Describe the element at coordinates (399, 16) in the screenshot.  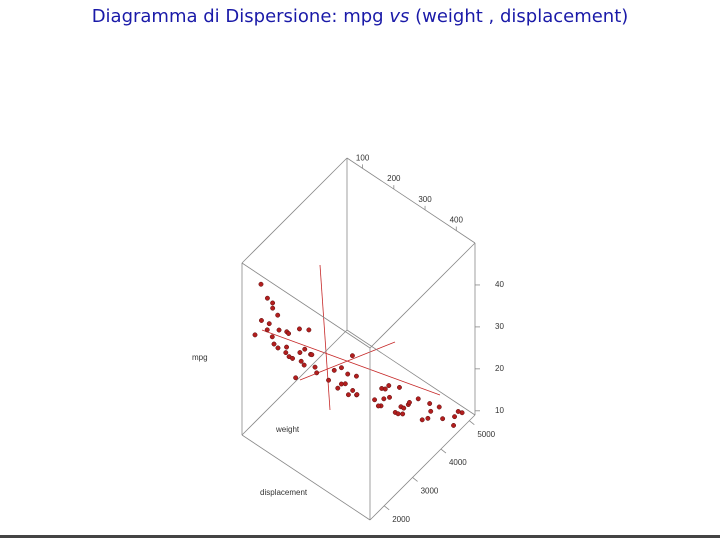
I see `title-emphasis: vs` at that location.